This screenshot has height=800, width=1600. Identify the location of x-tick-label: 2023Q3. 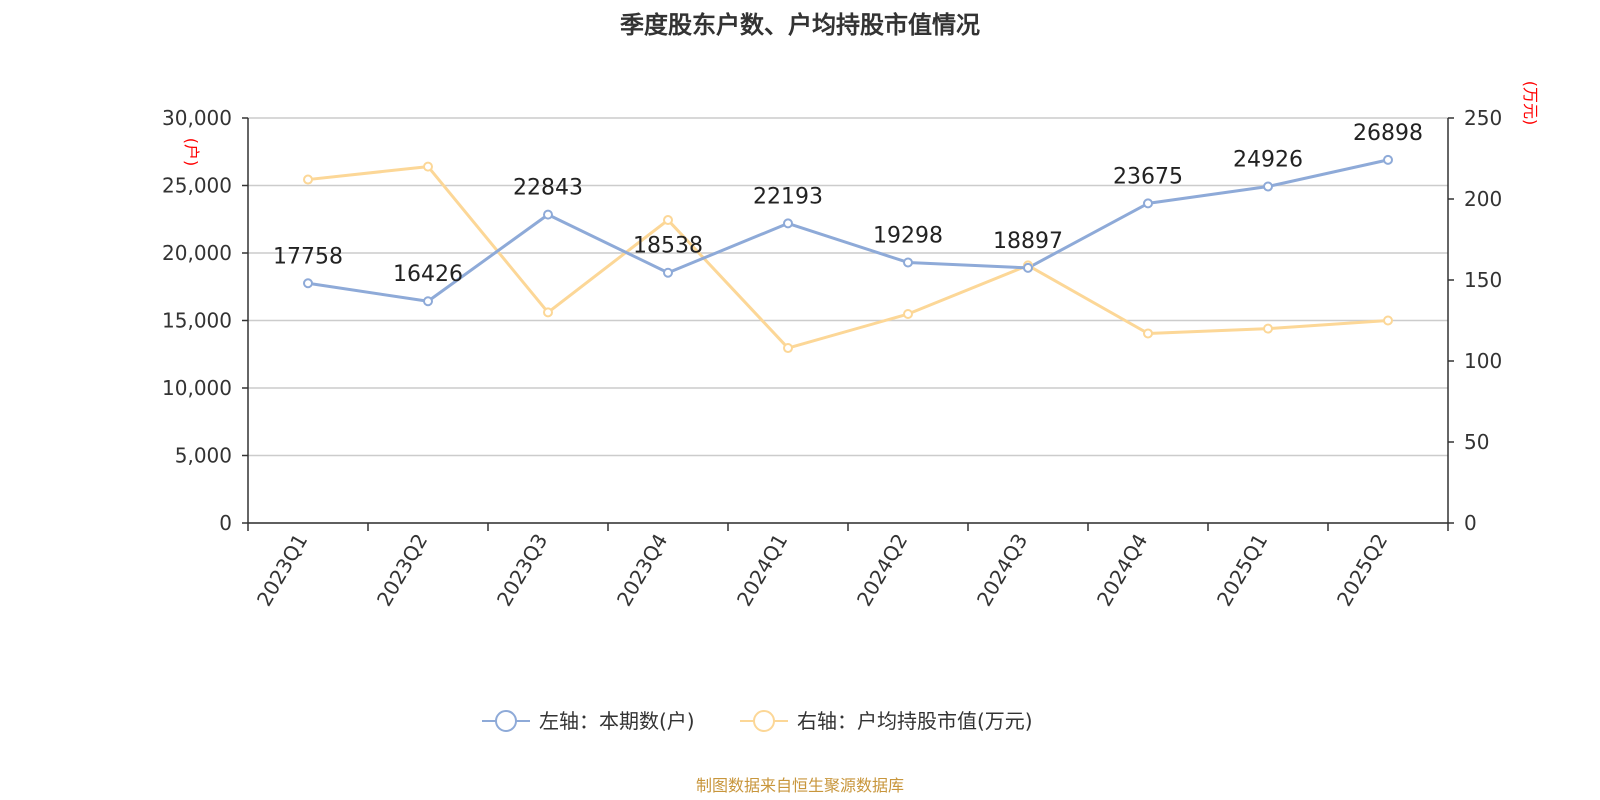
(522, 570).